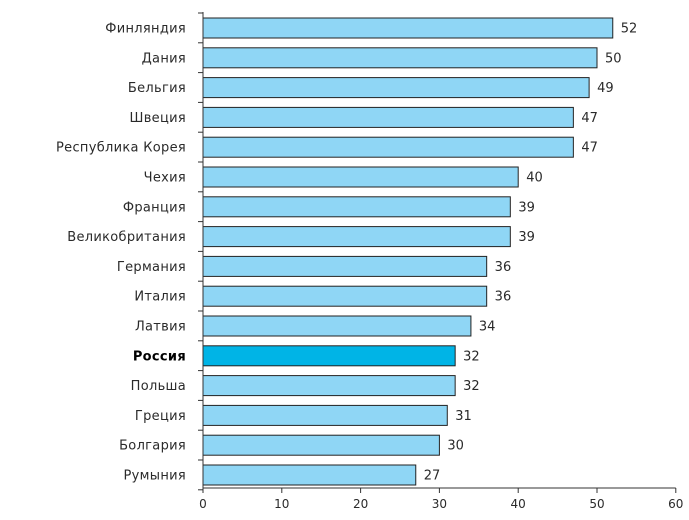  I want to click on x-tick-label: 60, so click(675, 504).